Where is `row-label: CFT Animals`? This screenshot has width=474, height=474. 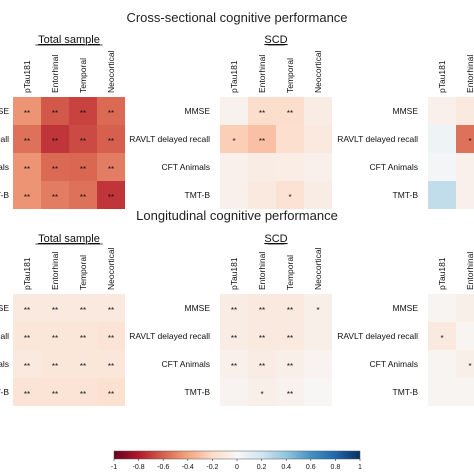 row-label: CFT Animals is located at coordinates (394, 364).